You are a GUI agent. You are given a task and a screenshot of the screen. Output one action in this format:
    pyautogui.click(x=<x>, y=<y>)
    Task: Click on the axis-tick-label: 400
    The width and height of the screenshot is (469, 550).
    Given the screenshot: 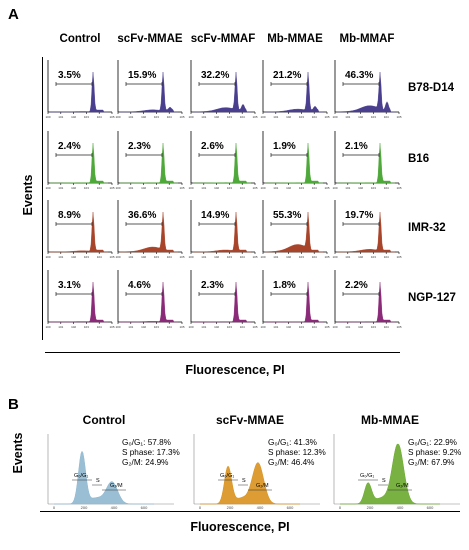 What is the action you would take?
    pyautogui.click(x=400, y=507)
    